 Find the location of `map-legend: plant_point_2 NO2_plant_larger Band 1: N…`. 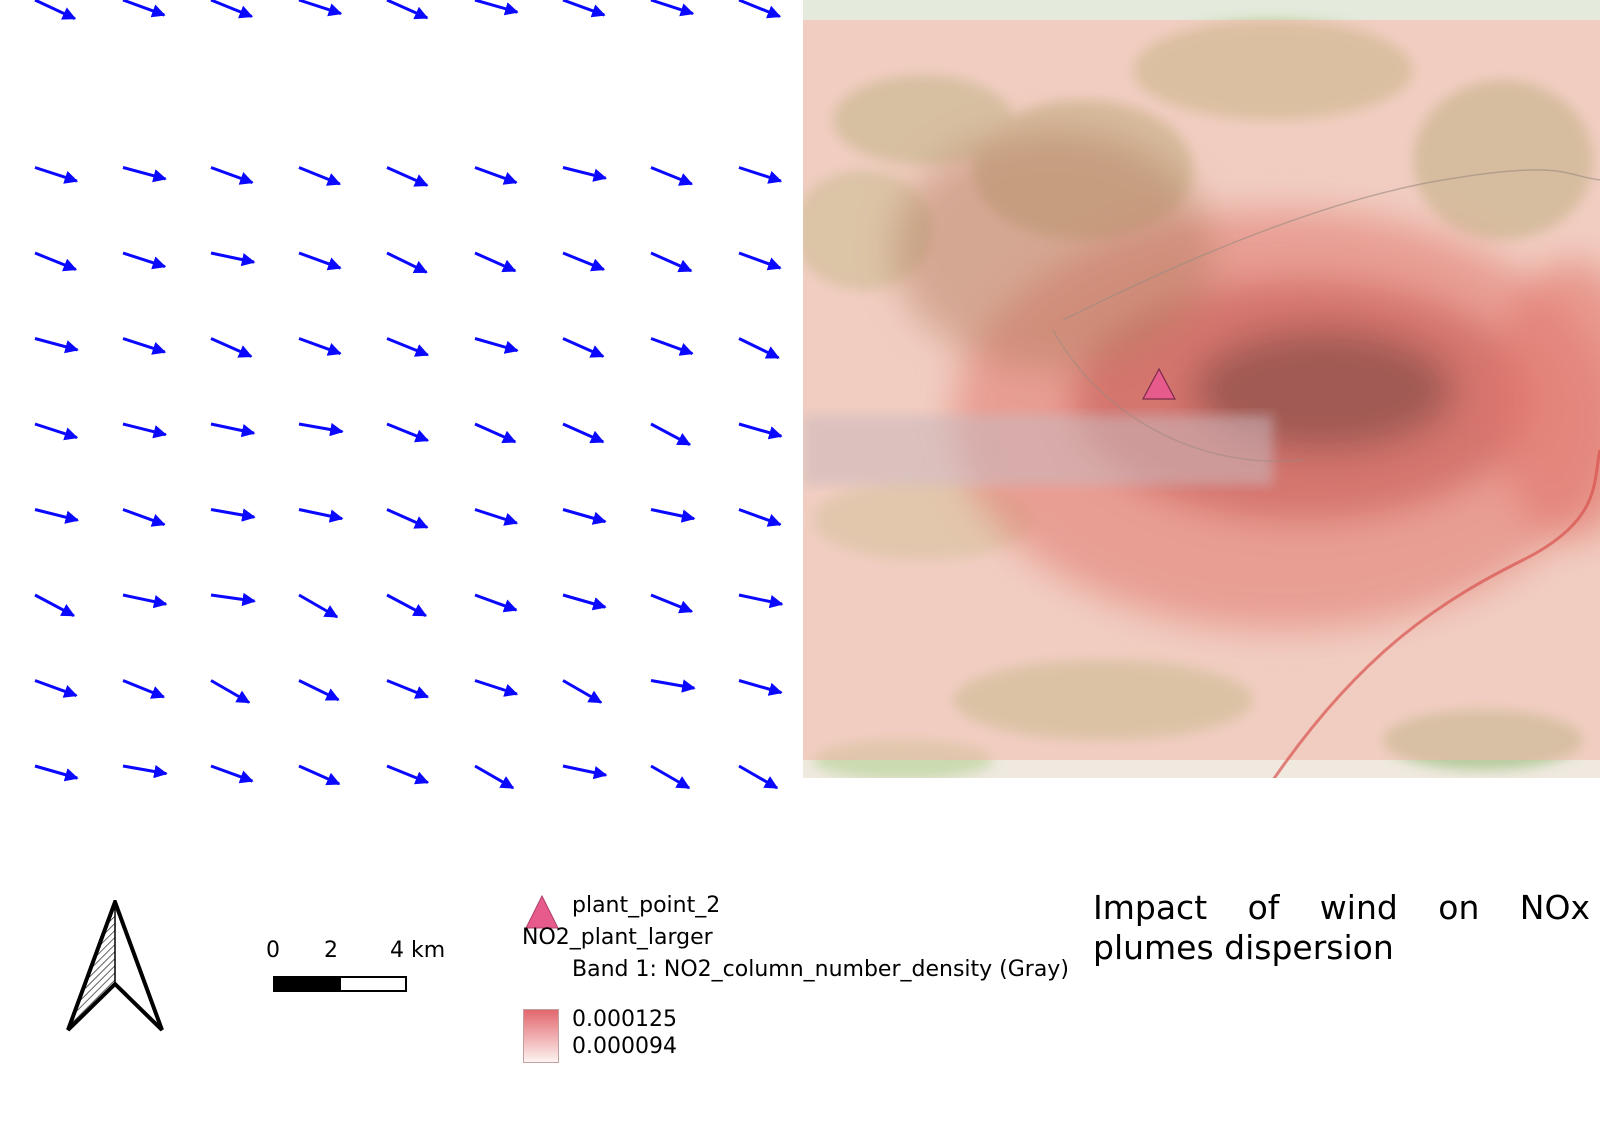

map-legend: plant_point_2 NO2_plant_larger Band 1: N… is located at coordinates (800, 983).